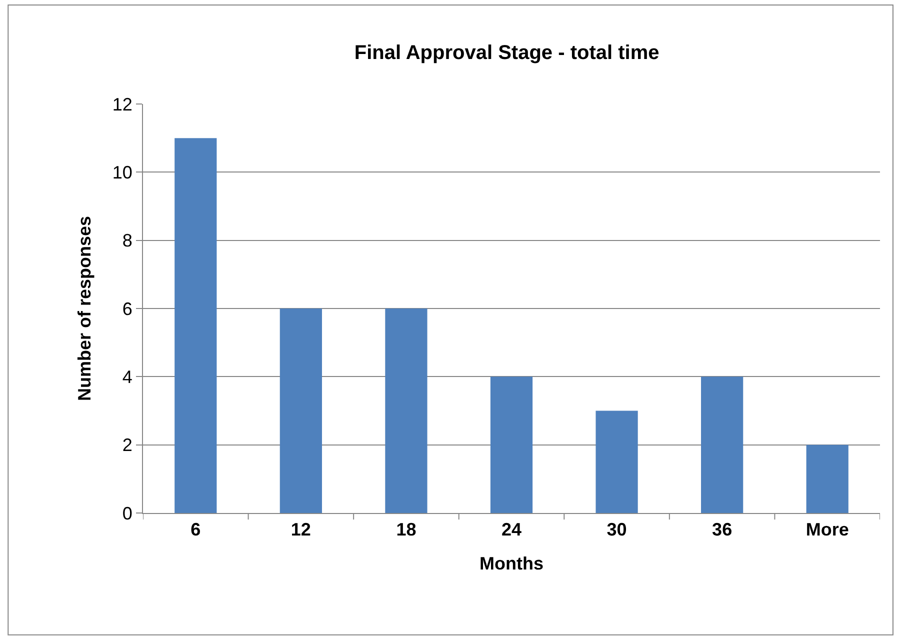  What do you see at coordinates (127, 240) in the screenshot?
I see `y-tick-label: 8` at bounding box center [127, 240].